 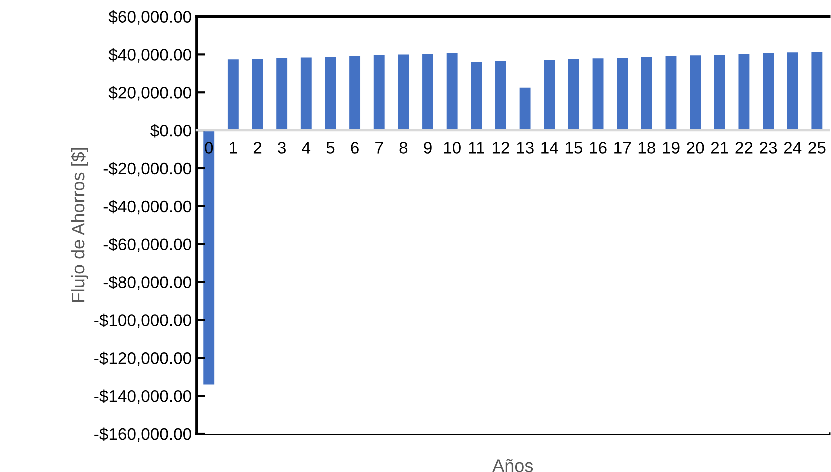 What do you see at coordinates (647, 148) in the screenshot?
I see `x-tick-label: 18` at bounding box center [647, 148].